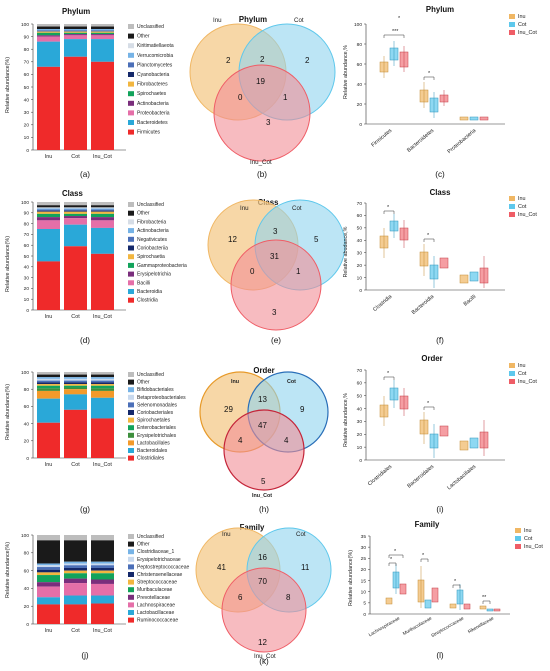  What do you see at coordinates (228, 409) in the screenshot?
I see `panel-h-only-inu: 29` at bounding box center [228, 409].